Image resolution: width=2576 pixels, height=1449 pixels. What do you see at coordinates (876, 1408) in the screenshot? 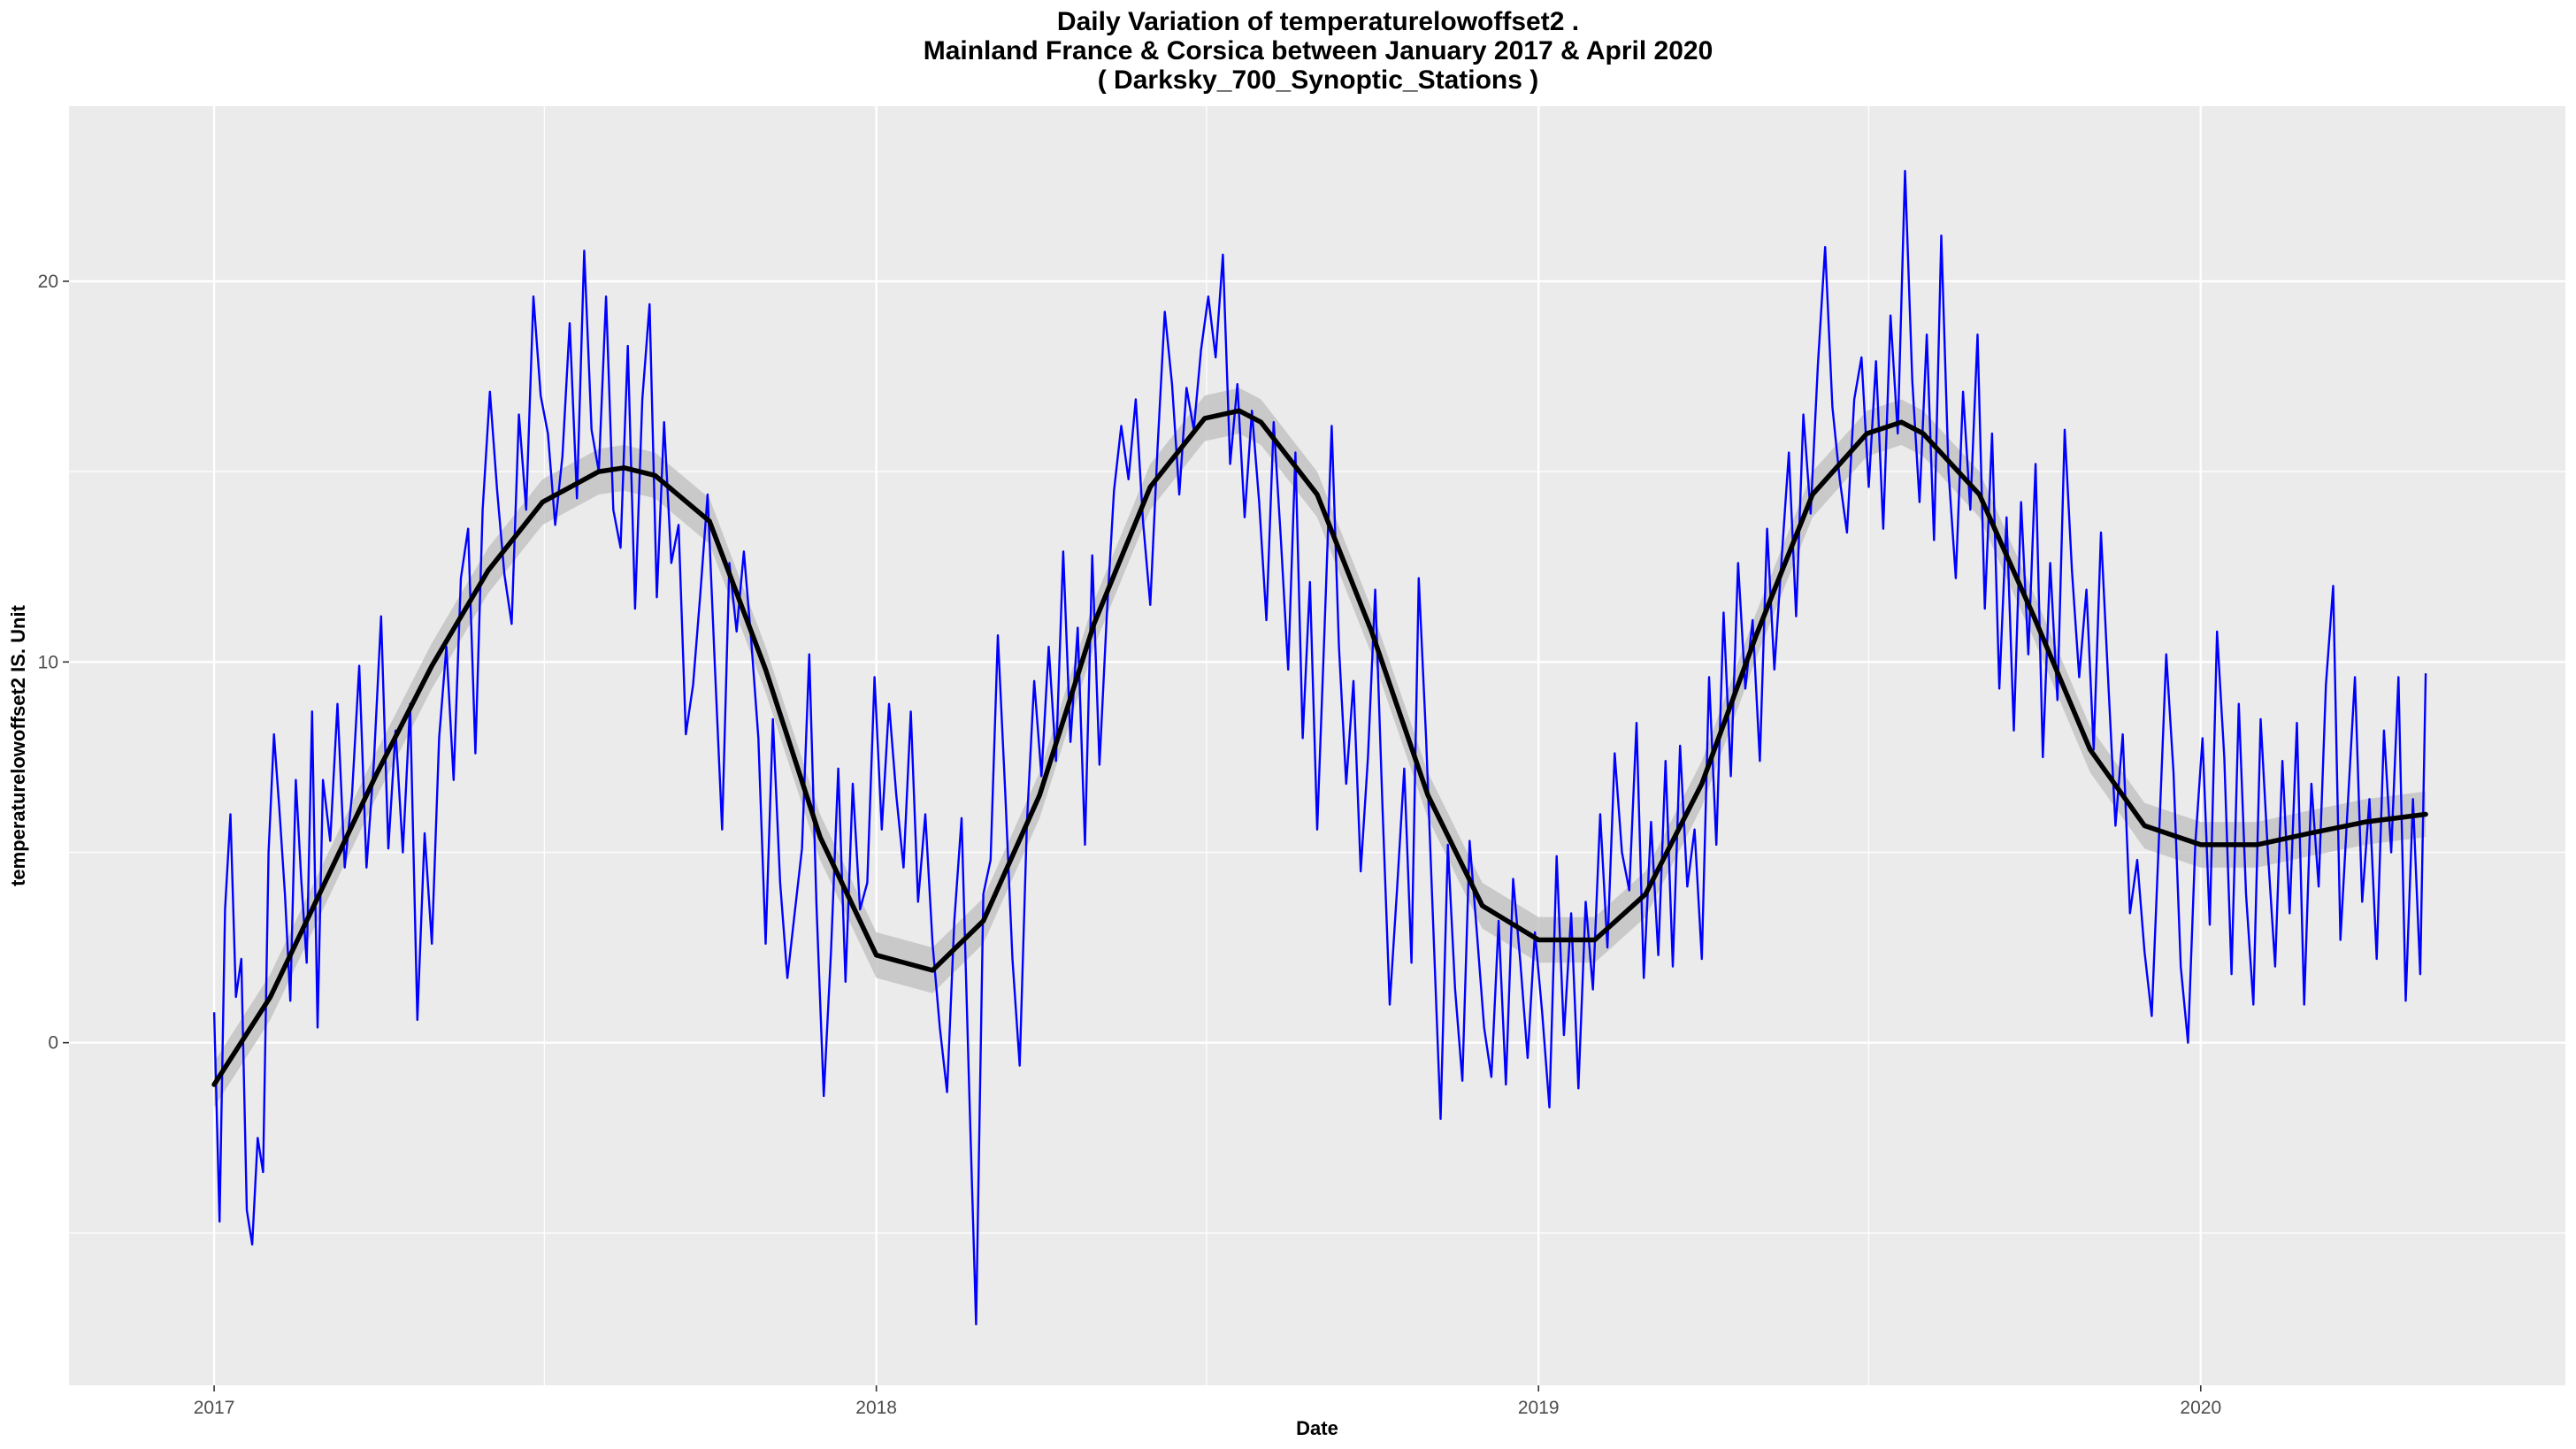
I see `x-tick-label: 2018` at bounding box center [876, 1408].